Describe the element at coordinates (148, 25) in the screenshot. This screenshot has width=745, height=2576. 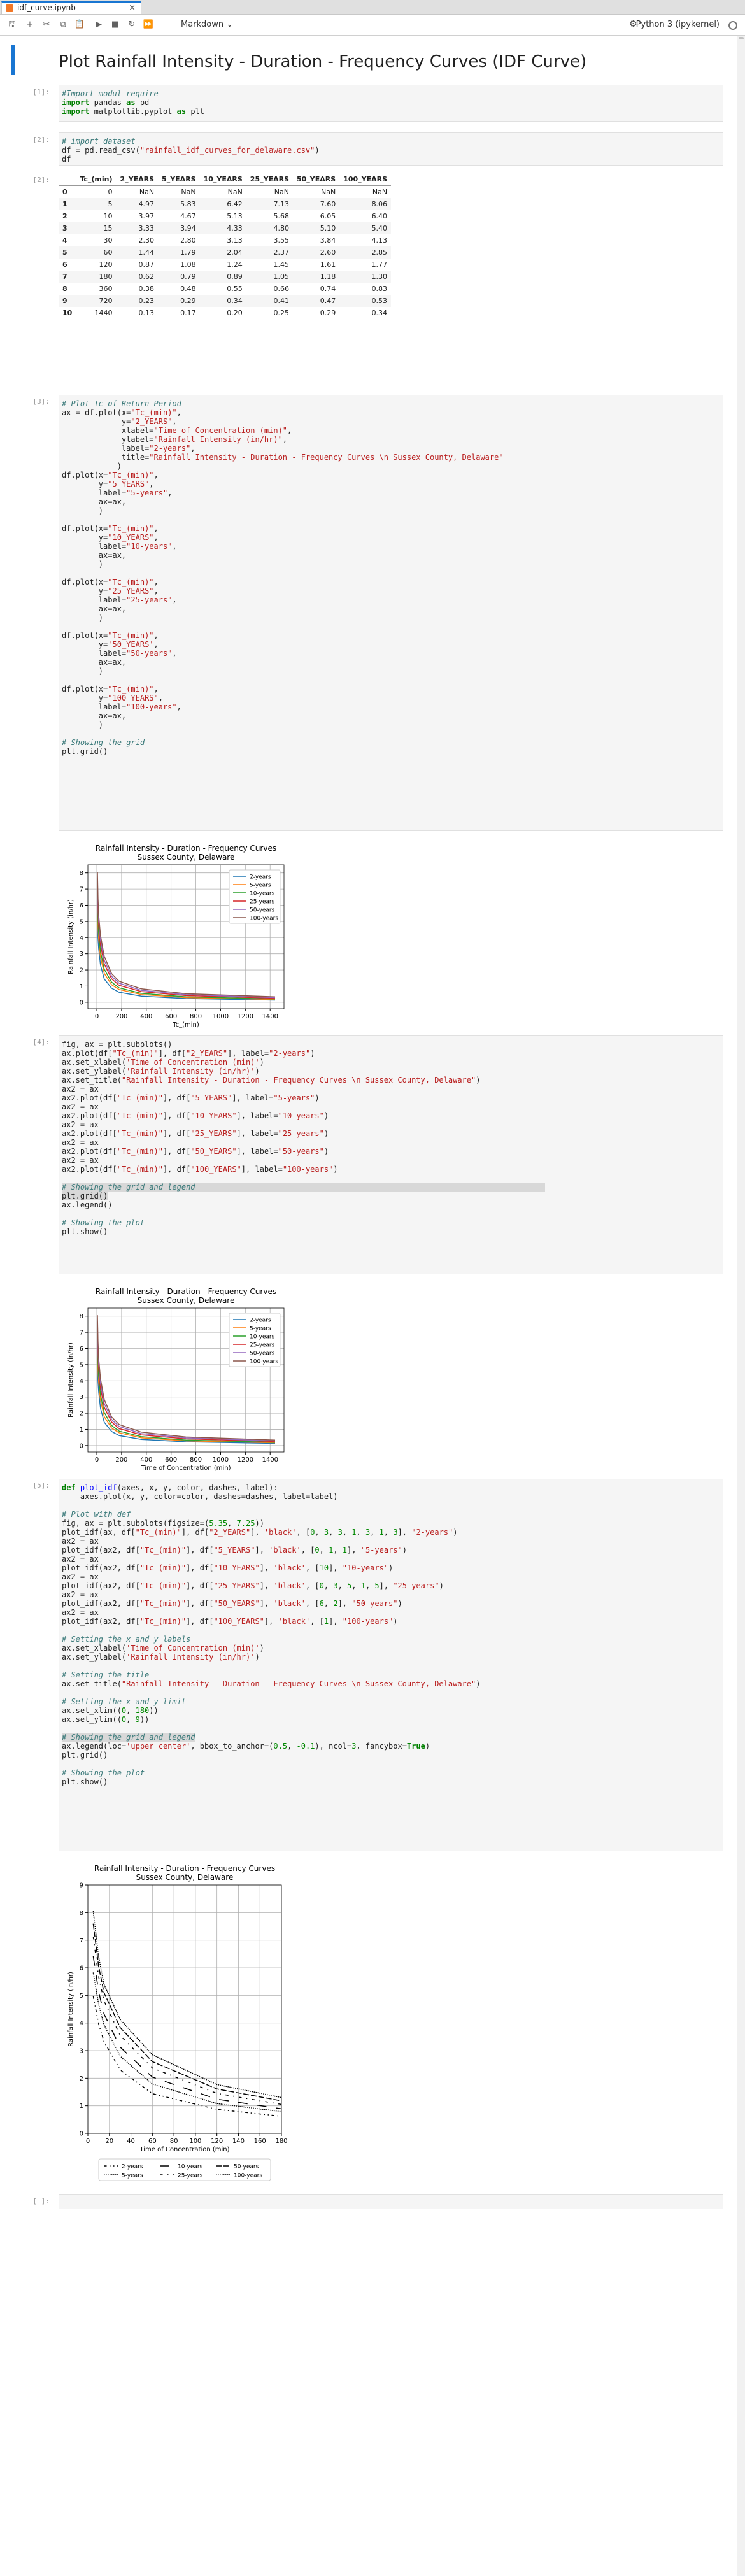
I see `fast-forward-icon: ⏩` at that location.